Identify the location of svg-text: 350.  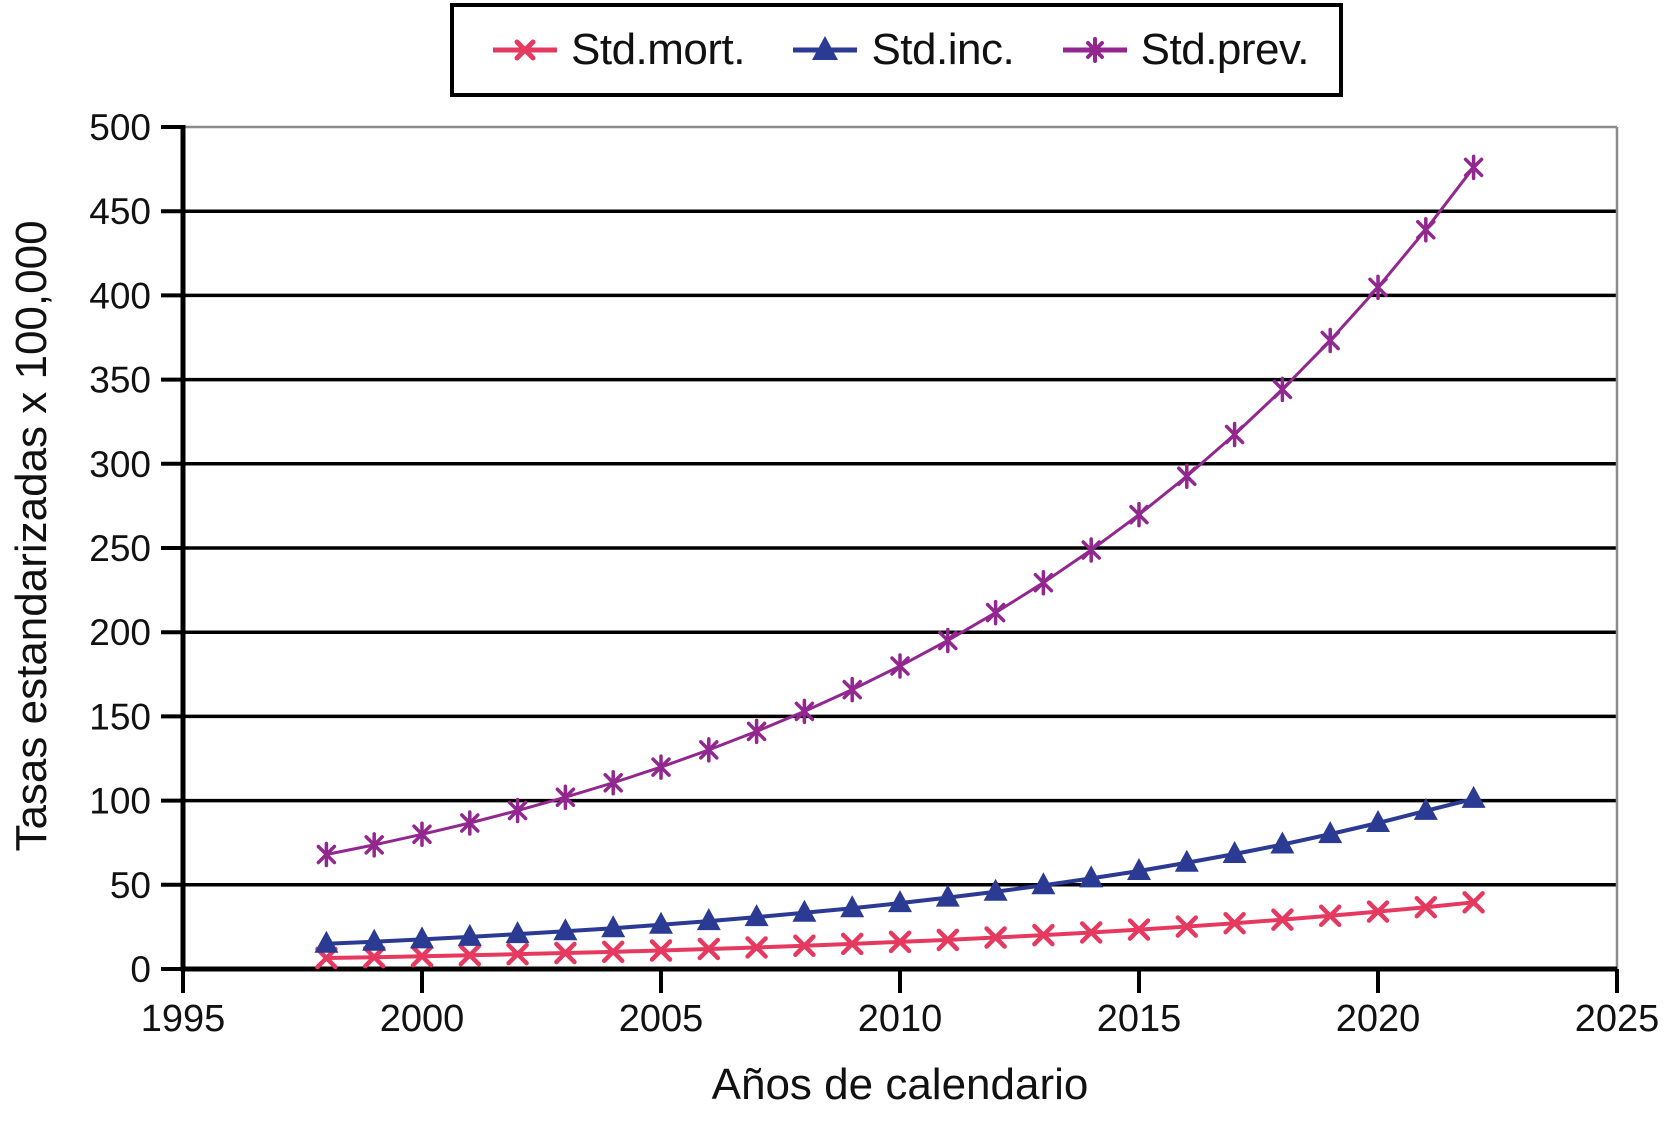
(120, 380).